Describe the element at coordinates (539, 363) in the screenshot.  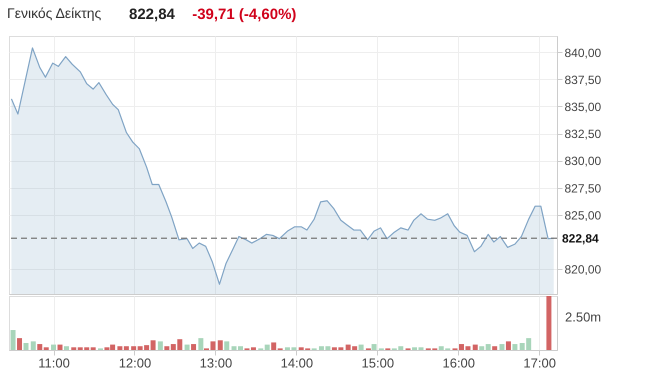
I see `x-tick-label: 17:00` at that location.